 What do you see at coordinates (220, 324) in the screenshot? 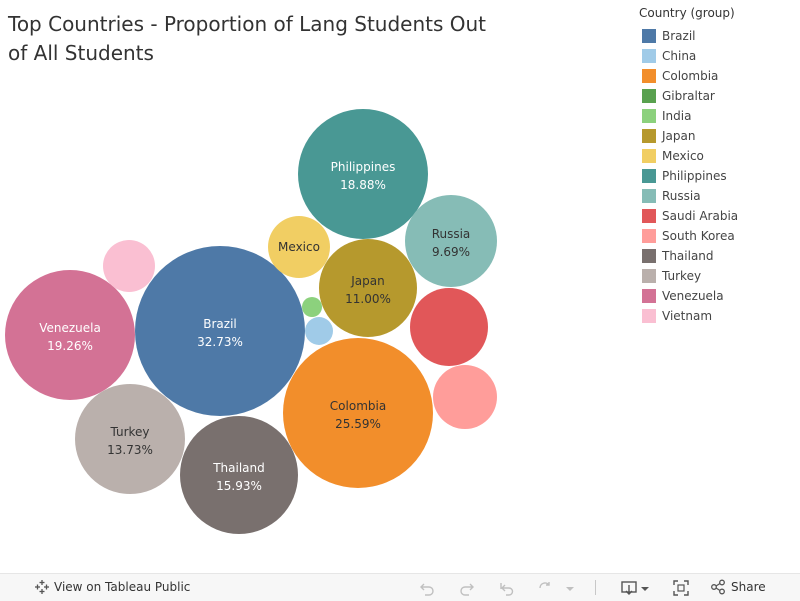
I see `bubble-name-label: Brazil` at bounding box center [220, 324].